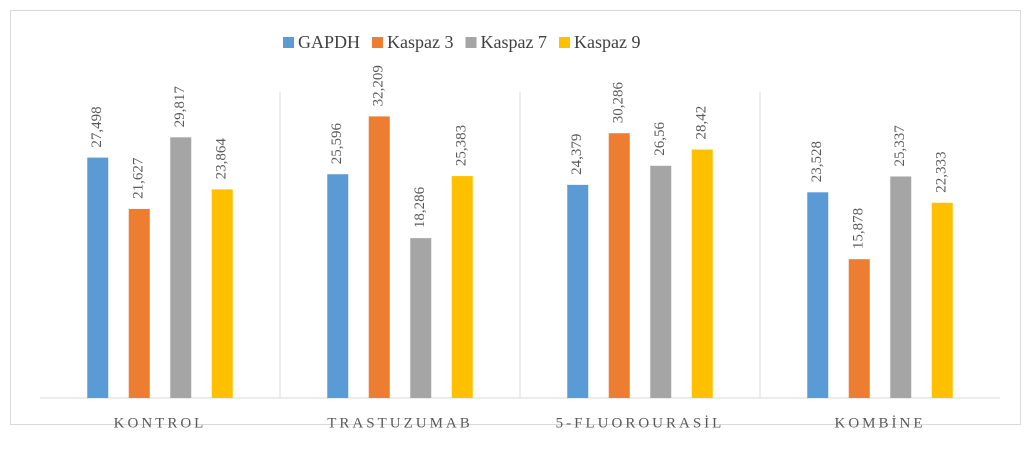 The height and width of the screenshot is (450, 1035). Describe the element at coordinates (337, 143) in the screenshot. I see `value-label: 25,596` at that location.